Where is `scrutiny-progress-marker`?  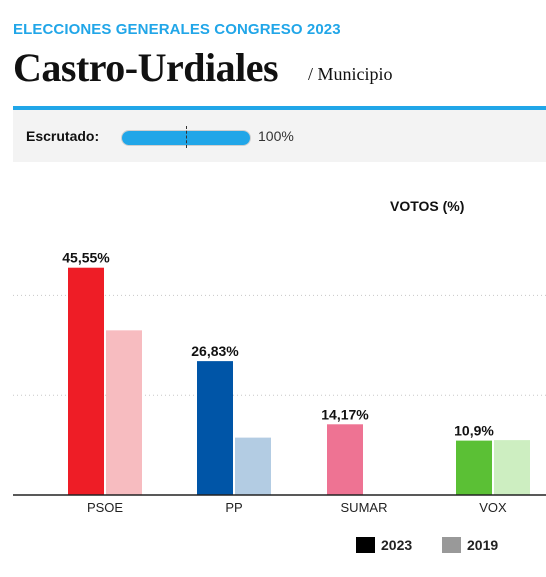 scrutiny-progress-marker is located at coordinates (186, 137).